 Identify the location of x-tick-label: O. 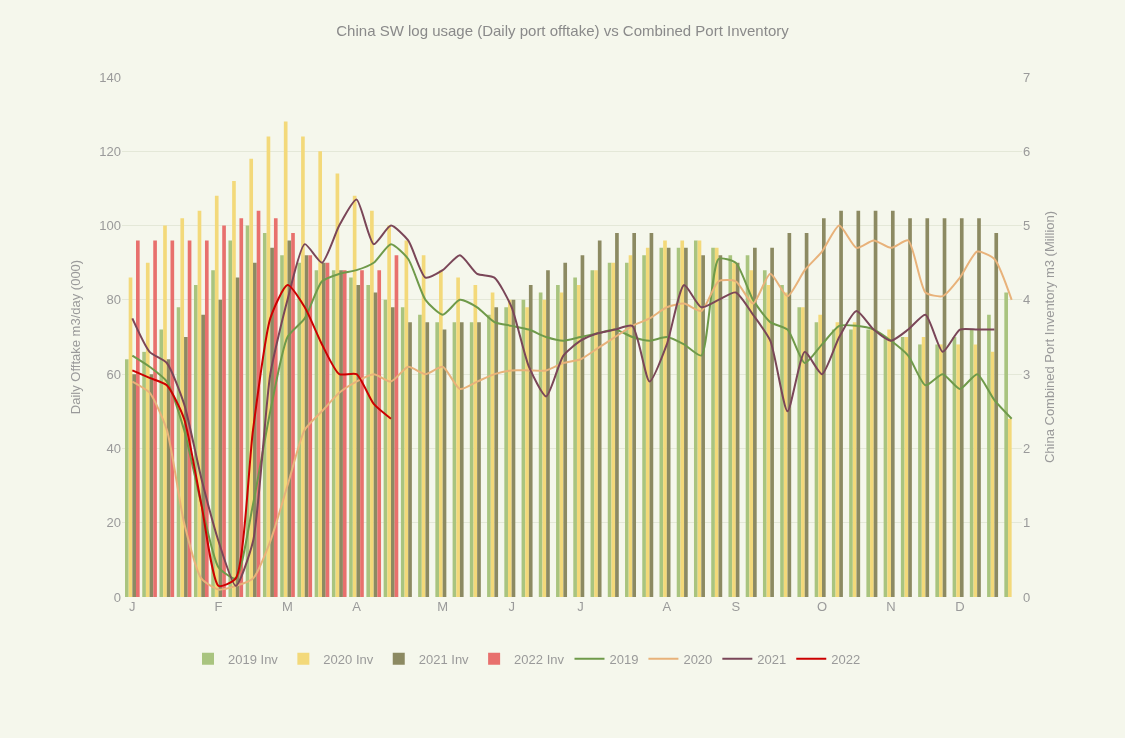
(822, 606).